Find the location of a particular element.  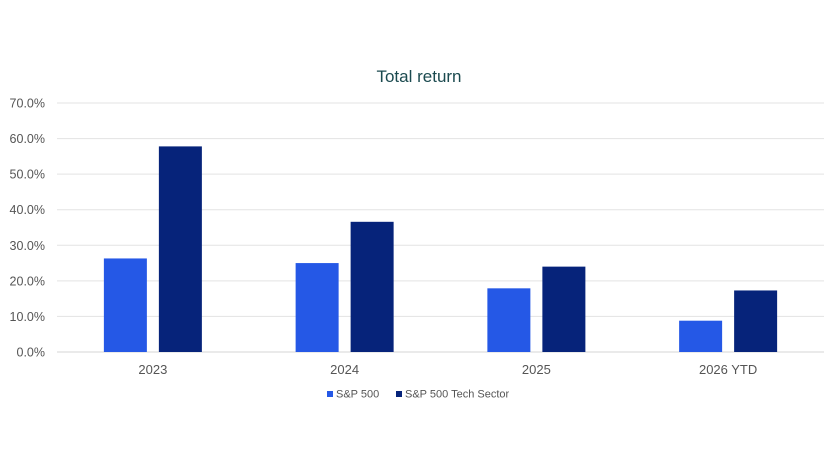

legend-swatch-sp500 is located at coordinates (330, 394).